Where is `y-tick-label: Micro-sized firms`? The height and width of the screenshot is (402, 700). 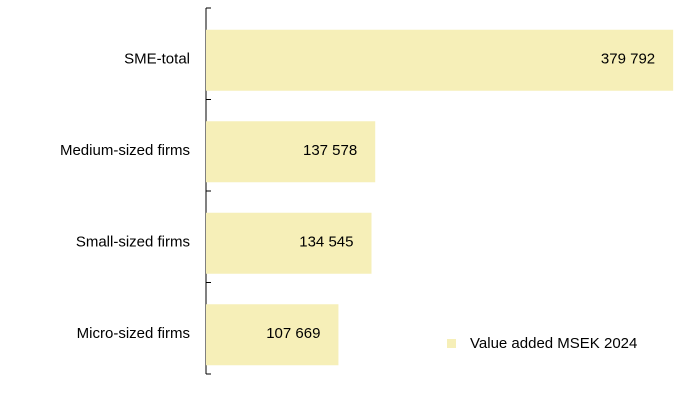
y-tick-label: Micro-sized firms is located at coordinates (133, 333).